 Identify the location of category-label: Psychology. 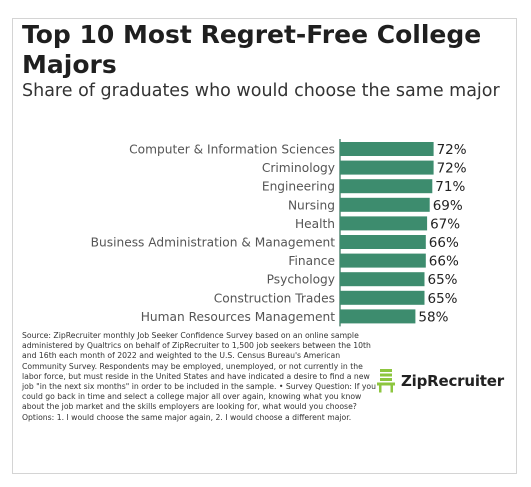
(301, 280).